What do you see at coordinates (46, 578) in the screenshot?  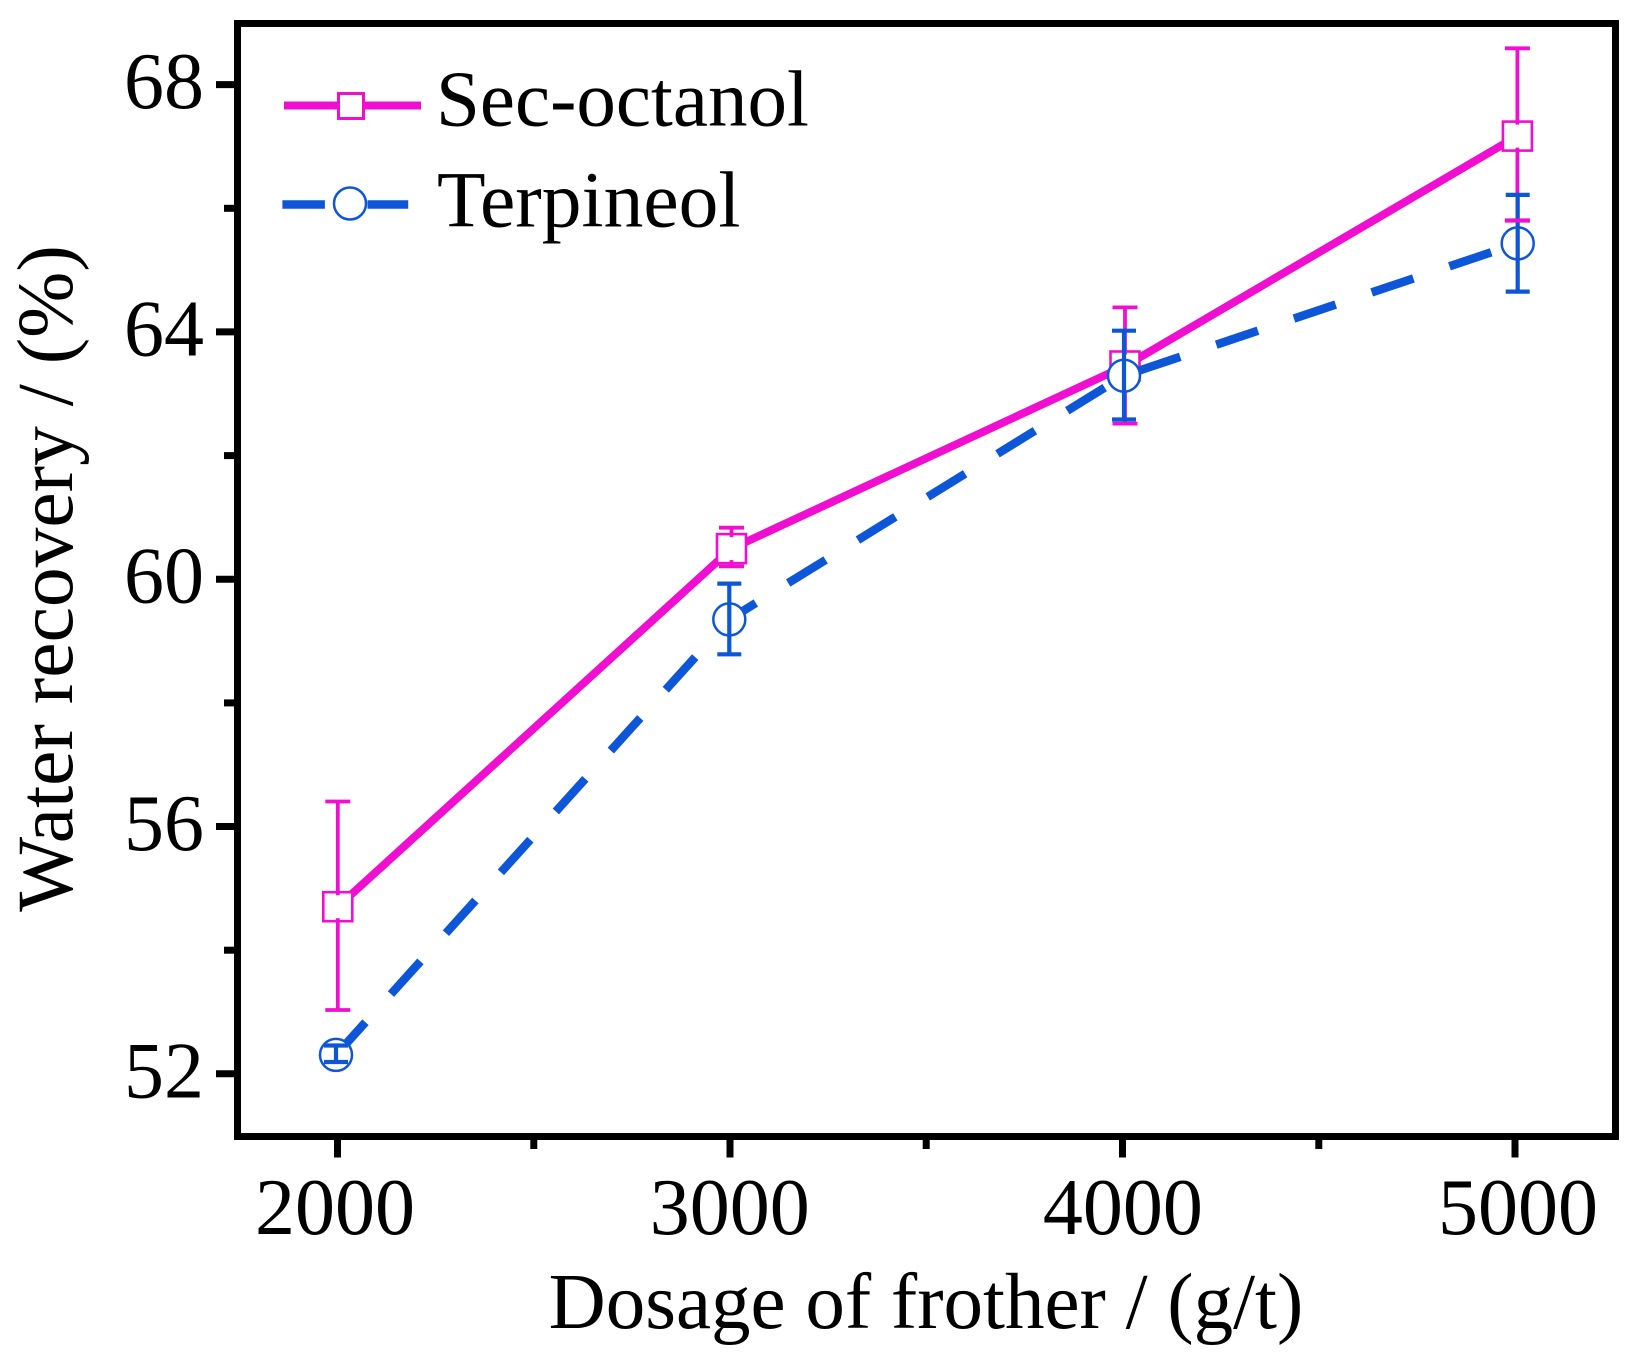 I see `svg-text: Water recovery / (%)` at bounding box center [46, 578].